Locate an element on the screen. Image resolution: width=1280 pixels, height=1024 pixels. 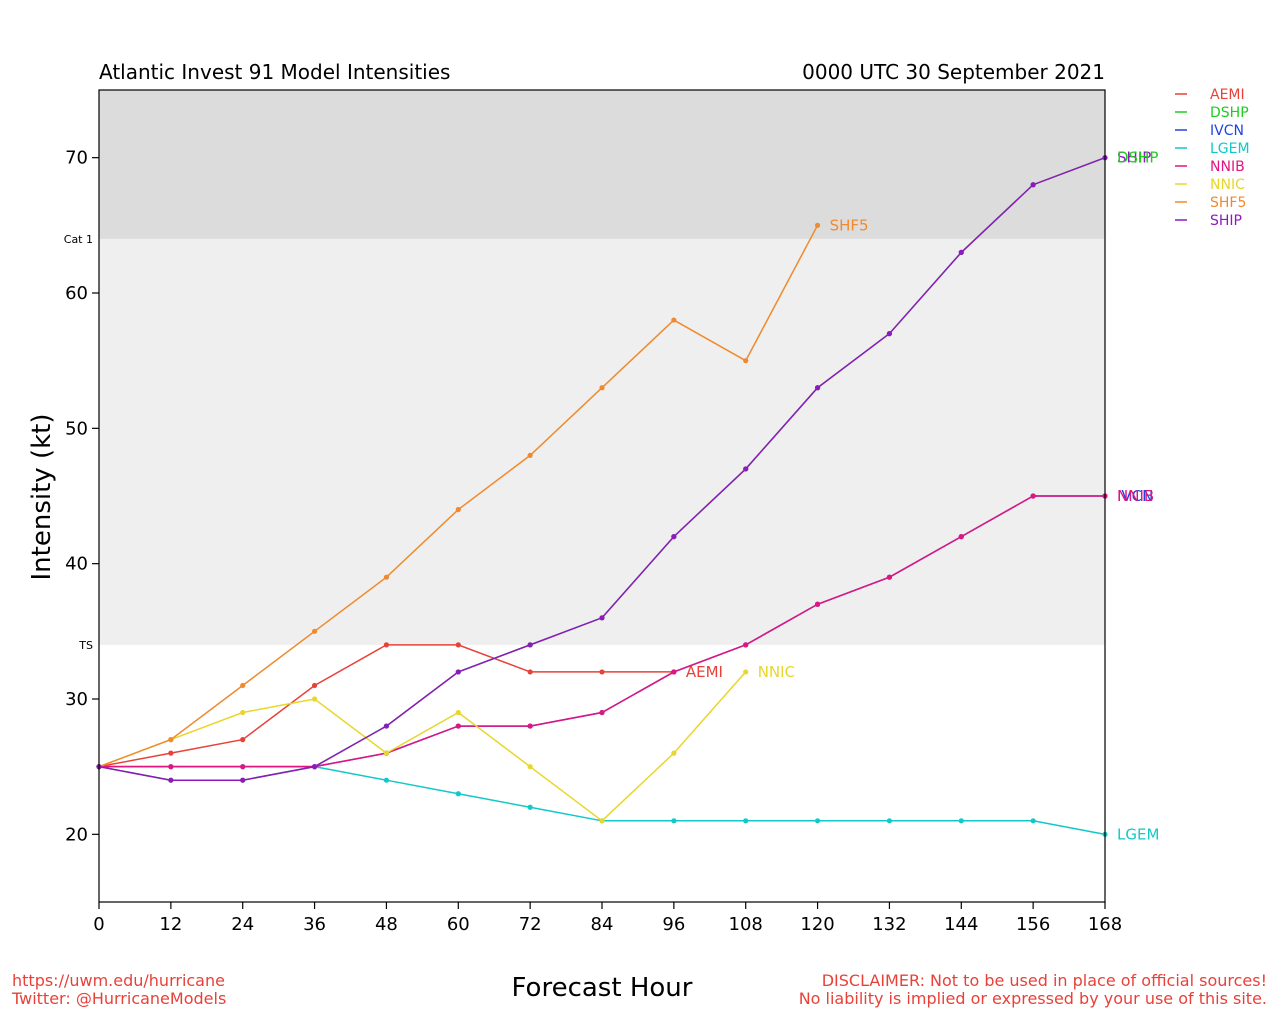
legend-label: NNIC is located at coordinates (1227, 185).